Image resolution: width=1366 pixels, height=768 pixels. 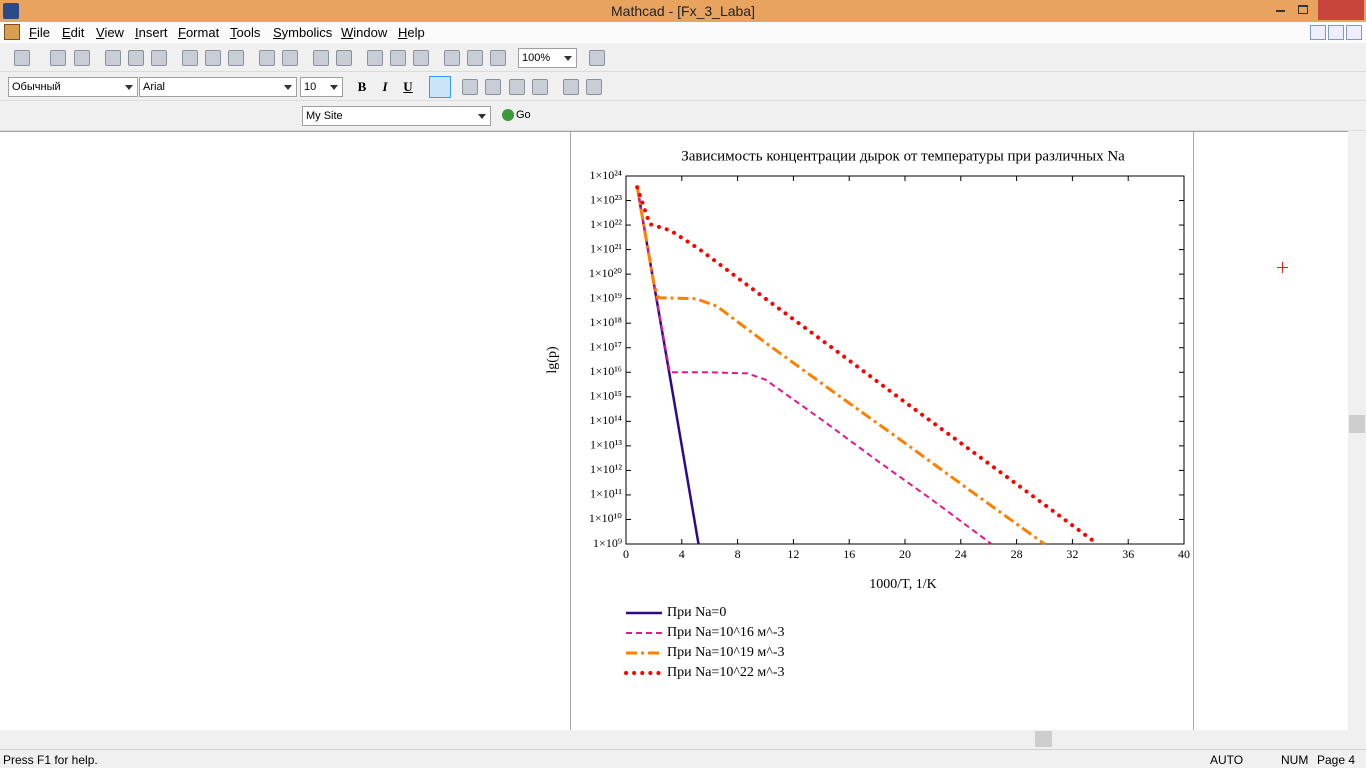 I want to click on go-icon, so click(x=508, y=115).